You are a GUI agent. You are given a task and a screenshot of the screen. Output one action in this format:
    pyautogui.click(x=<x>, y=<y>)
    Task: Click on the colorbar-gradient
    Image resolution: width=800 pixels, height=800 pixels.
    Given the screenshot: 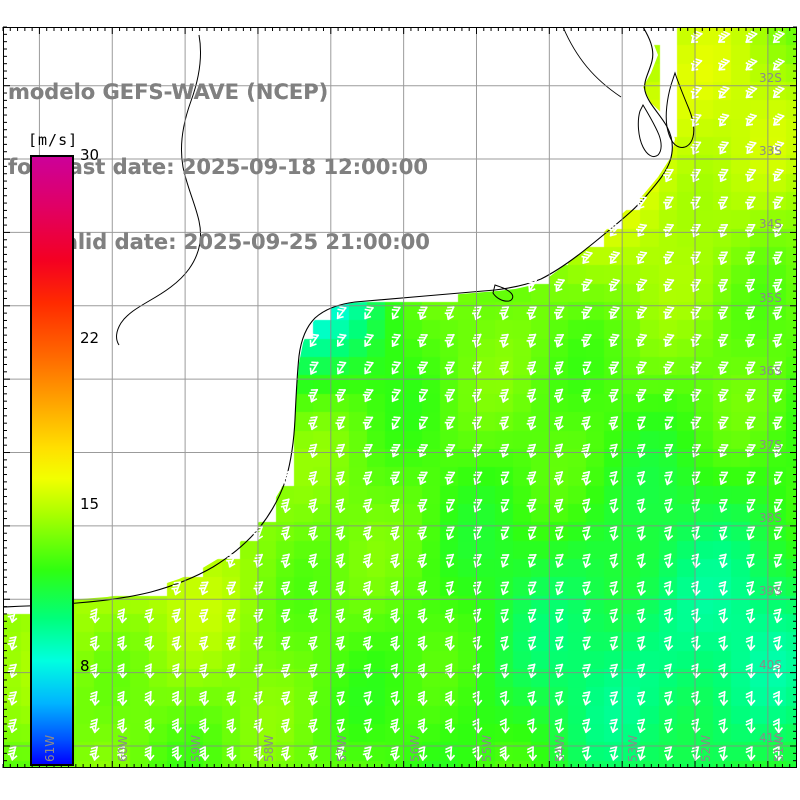 What is the action you would take?
    pyautogui.click(x=52, y=460)
    